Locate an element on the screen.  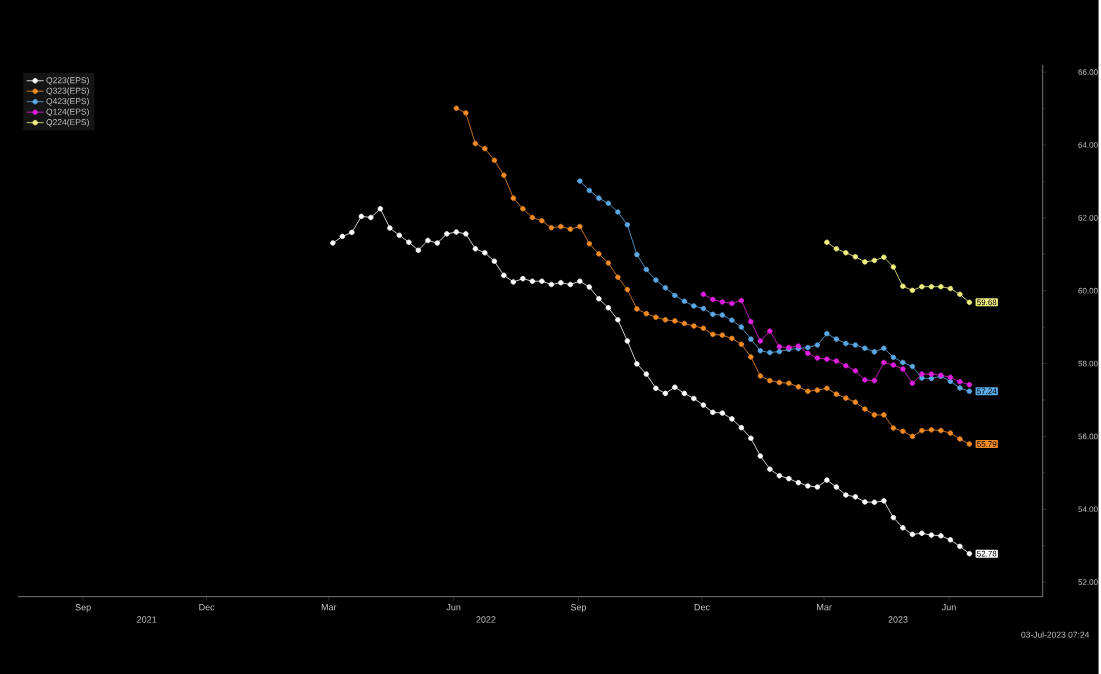
text: 03-Jul-2023 07:24 is located at coordinates (1055, 634).